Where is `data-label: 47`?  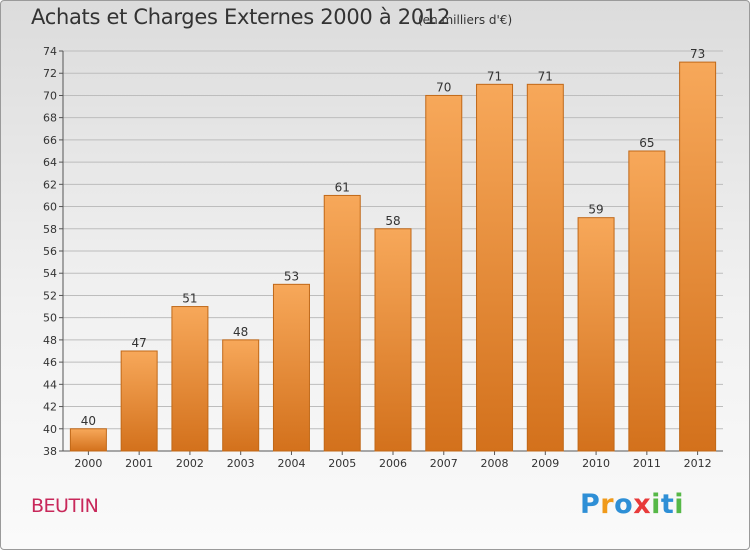
data-label: 47 is located at coordinates (139, 343).